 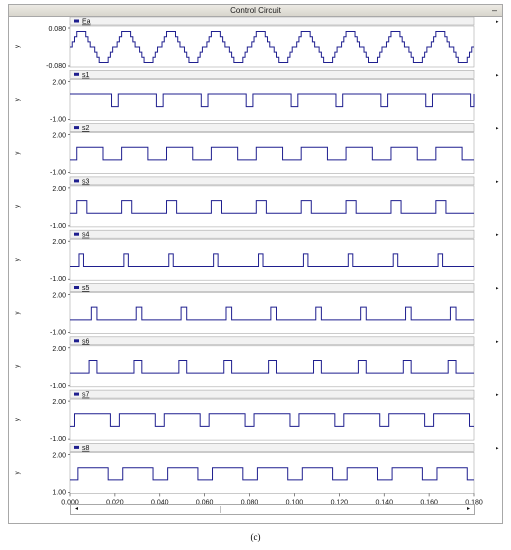 What do you see at coordinates (255, 537) in the screenshot?
I see `figure-caption: (c)` at bounding box center [255, 537].